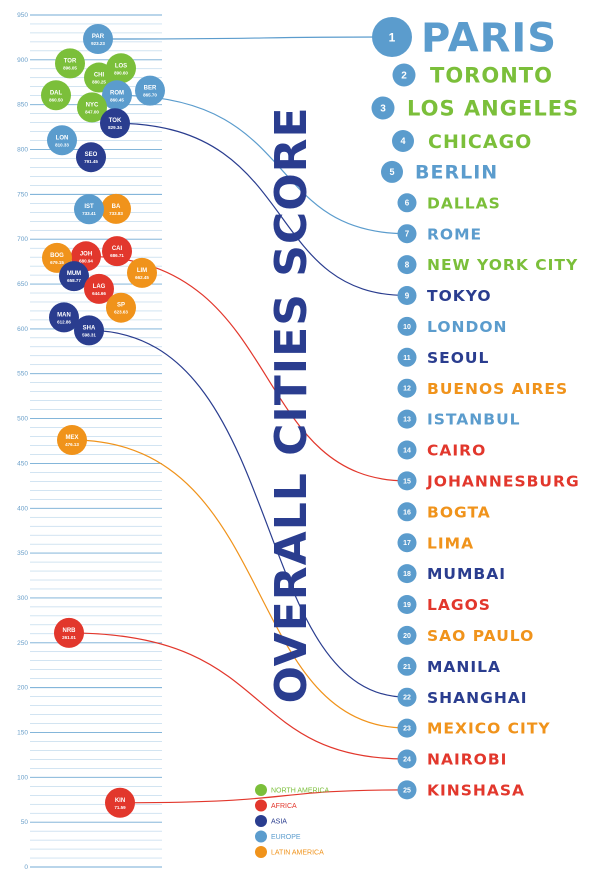 The image size is (610, 873). I want to click on rank-number: 17, so click(407, 543).